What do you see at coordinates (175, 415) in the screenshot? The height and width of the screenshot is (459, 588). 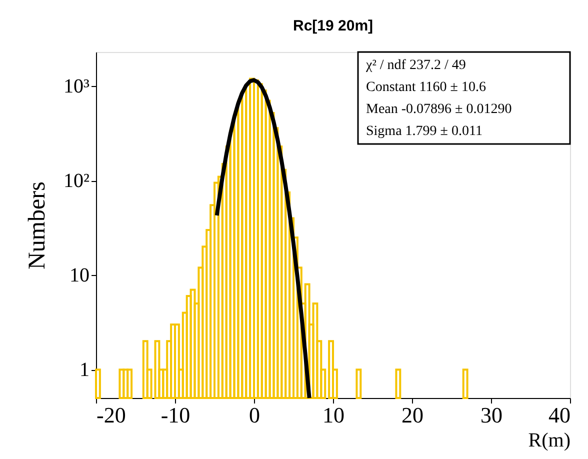 I see `x-tick-label: -10` at bounding box center [175, 415].